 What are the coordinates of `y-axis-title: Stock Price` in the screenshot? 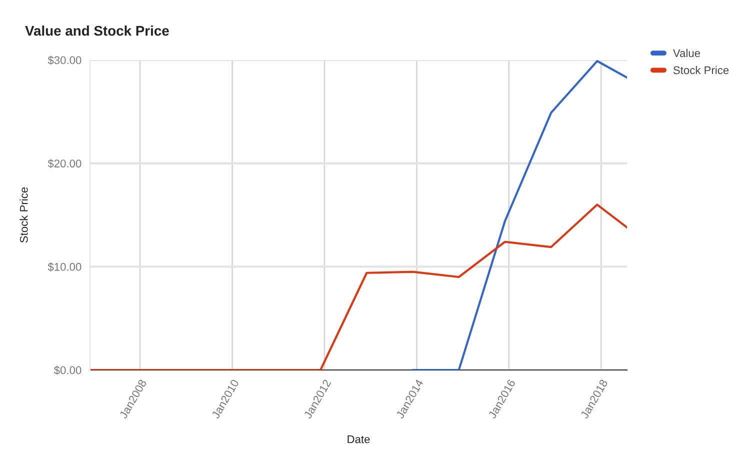 It's located at (24, 215).